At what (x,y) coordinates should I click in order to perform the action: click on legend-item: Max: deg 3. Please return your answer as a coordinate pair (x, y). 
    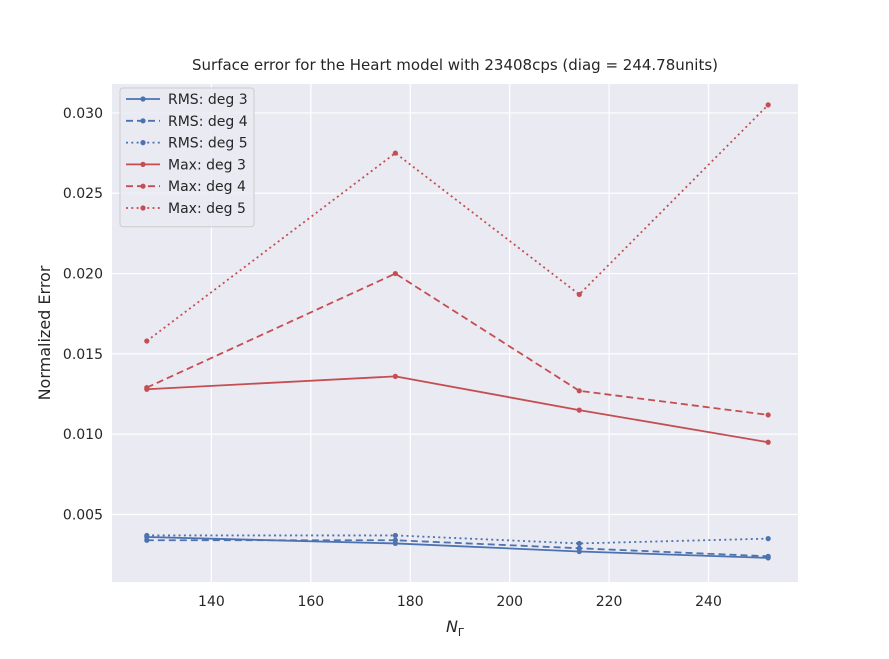
    Looking at the image, I should click on (186, 165).